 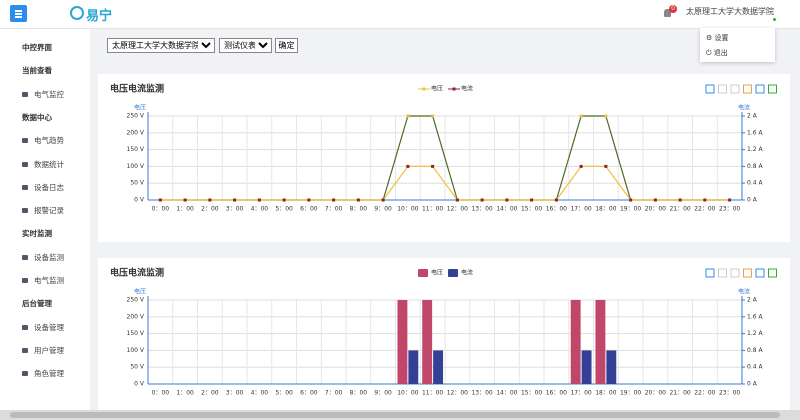 What do you see at coordinates (679, 209) in the screenshot?
I see `x-tick-label: 21：00` at bounding box center [679, 209].